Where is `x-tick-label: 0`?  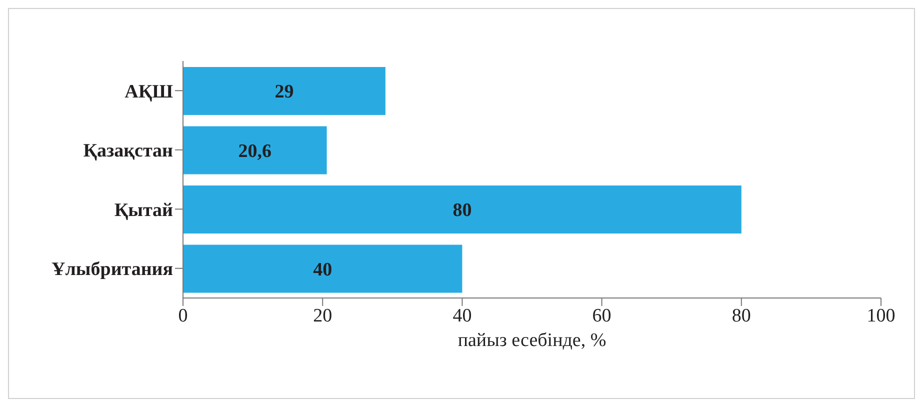
x-tick-label: 0 is located at coordinates (183, 315).